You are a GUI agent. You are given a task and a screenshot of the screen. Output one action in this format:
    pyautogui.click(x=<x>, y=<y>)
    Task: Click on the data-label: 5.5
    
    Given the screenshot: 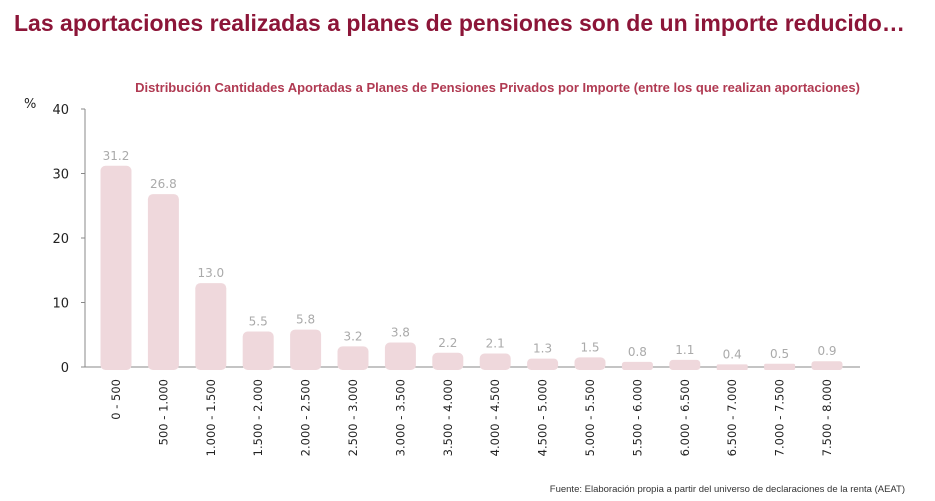 What is the action you would take?
    pyautogui.click(x=258, y=322)
    